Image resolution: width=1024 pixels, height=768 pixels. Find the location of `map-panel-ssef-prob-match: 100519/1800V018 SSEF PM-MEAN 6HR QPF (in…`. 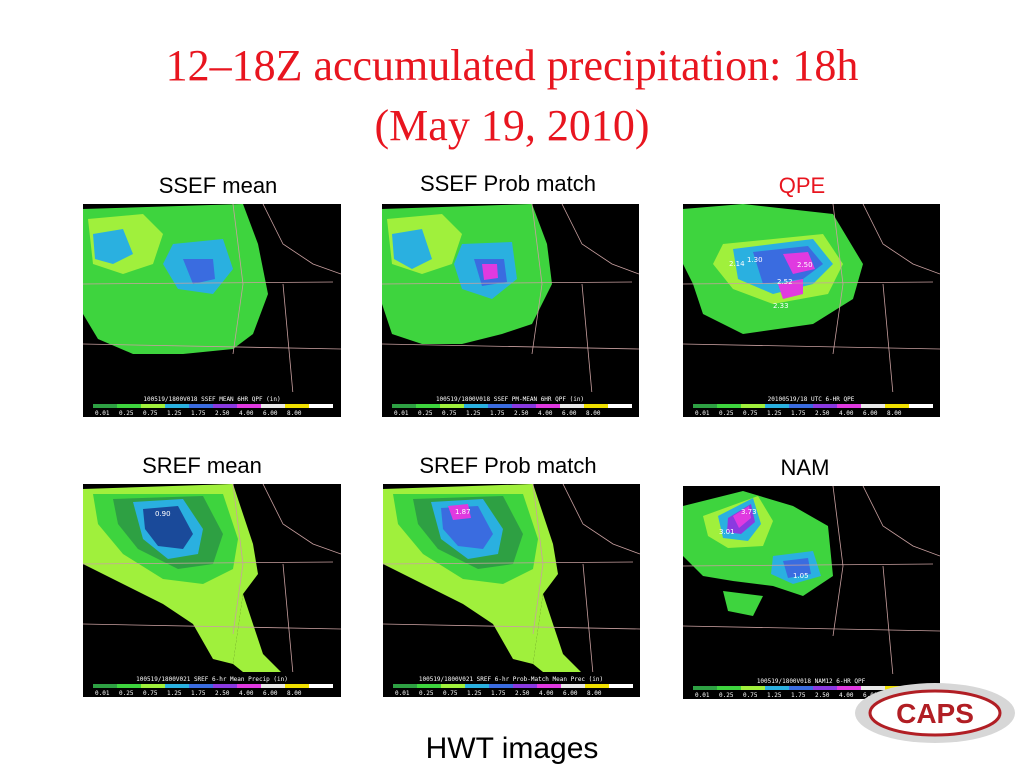

map-panel-ssef-prob-match: 100519/1800V018 SSEF PM-MEAN 6HR QPF (in… is located at coordinates (510, 310).